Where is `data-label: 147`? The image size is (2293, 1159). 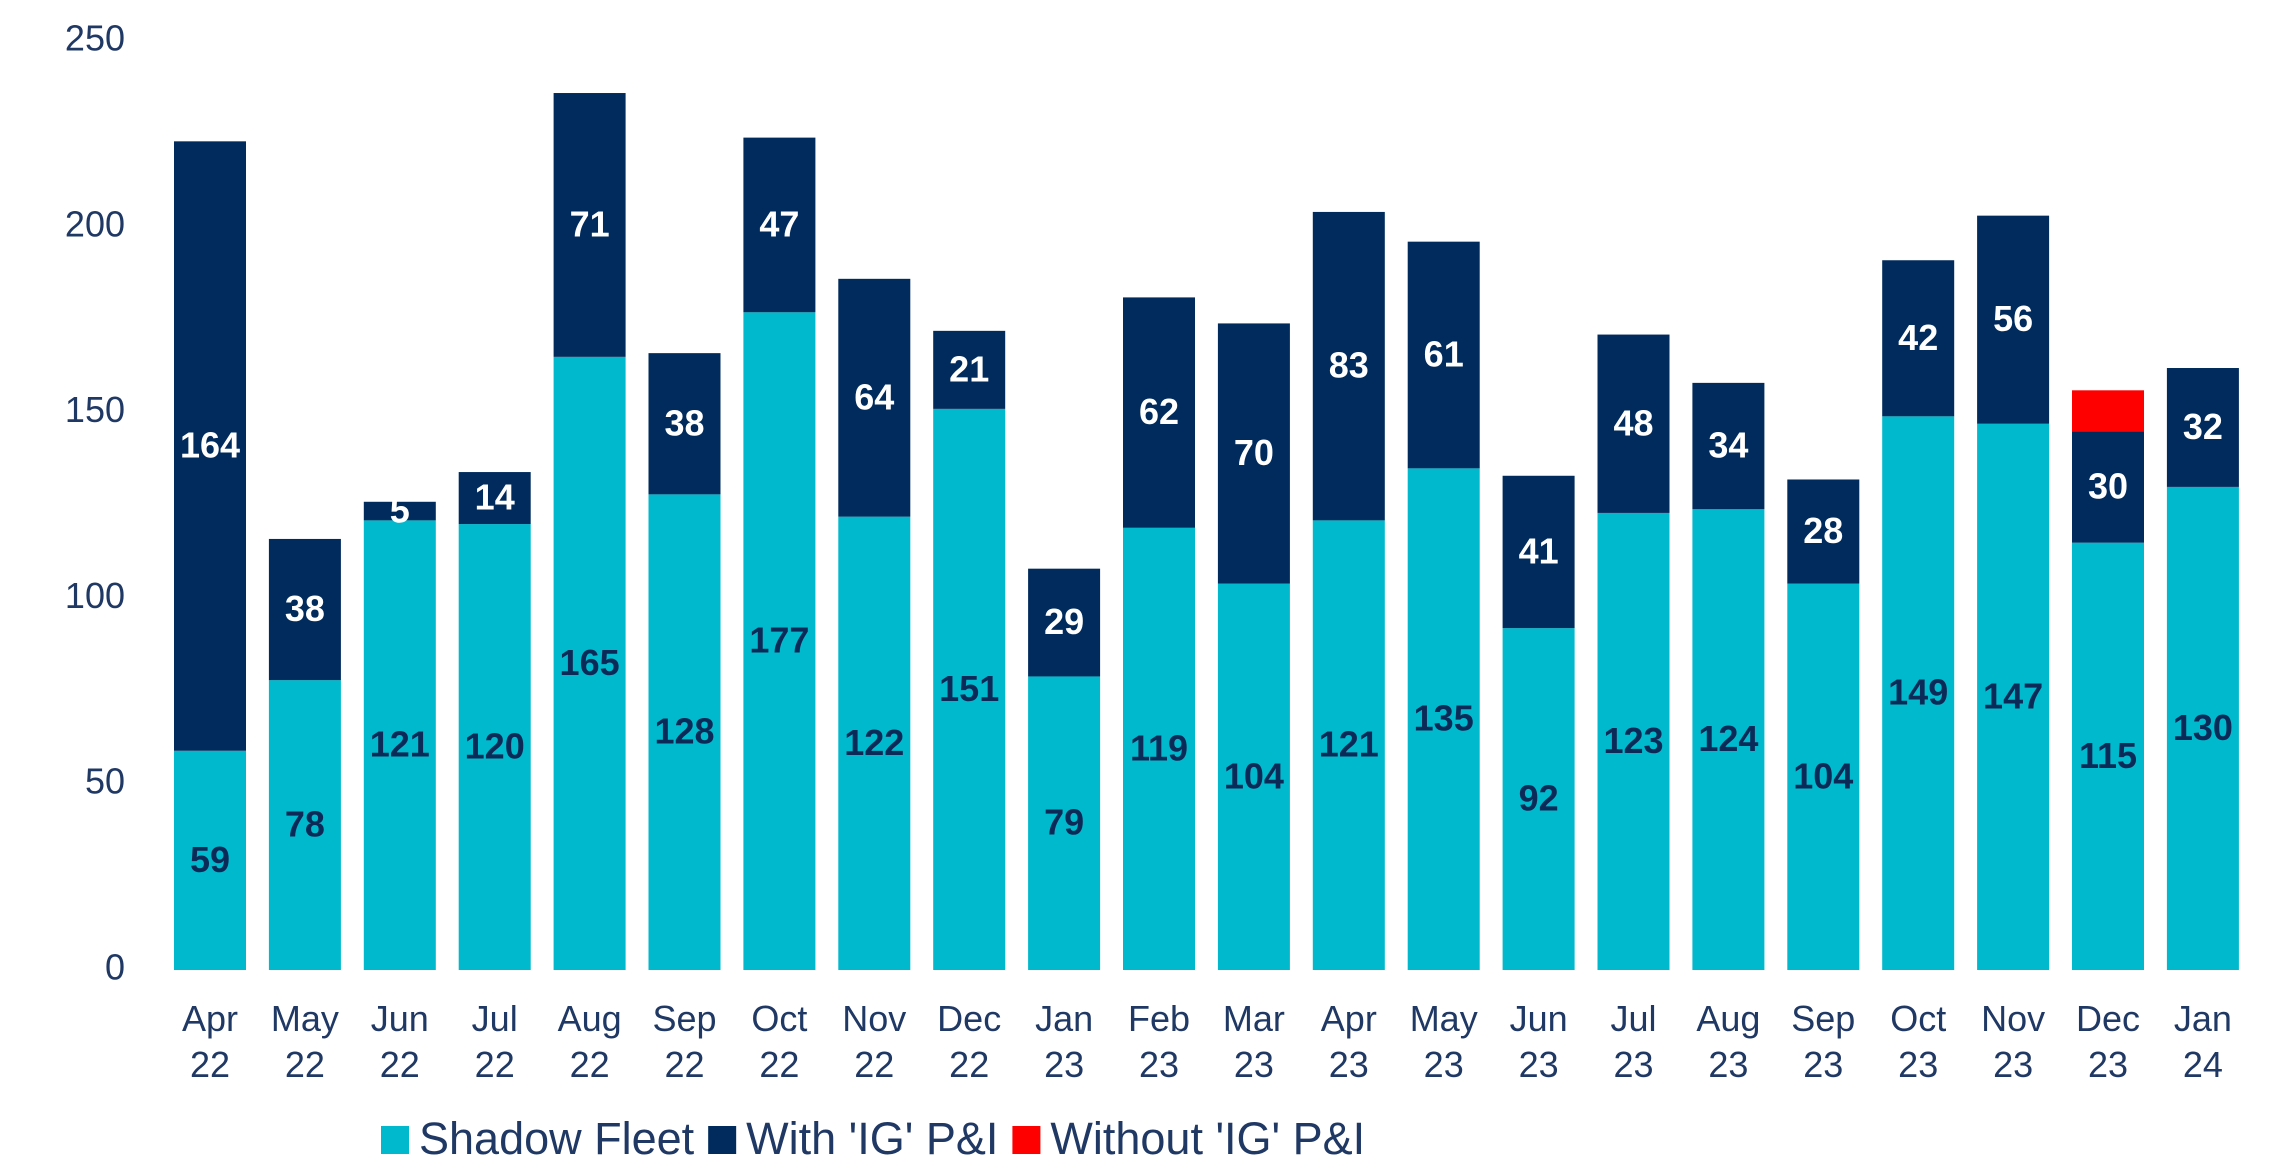
data-label: 147 is located at coordinates (2013, 695).